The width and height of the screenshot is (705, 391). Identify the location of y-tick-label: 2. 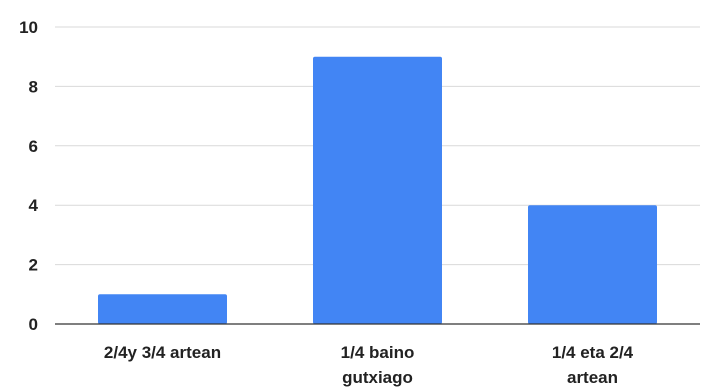
(33, 265).